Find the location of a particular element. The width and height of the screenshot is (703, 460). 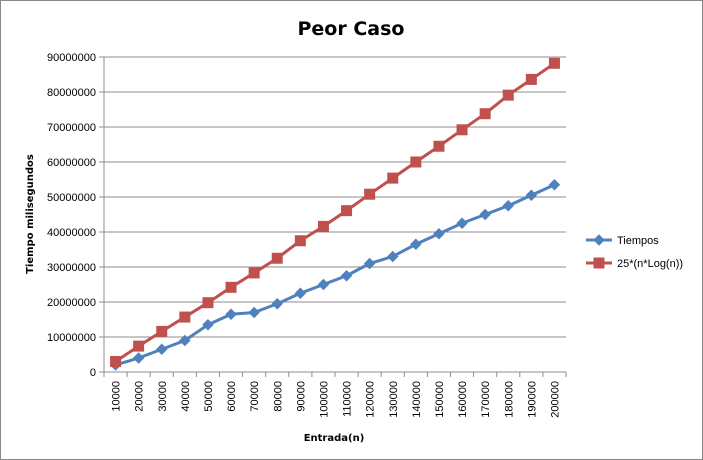

y-tick-label: 60000000 is located at coordinates (71, 163).